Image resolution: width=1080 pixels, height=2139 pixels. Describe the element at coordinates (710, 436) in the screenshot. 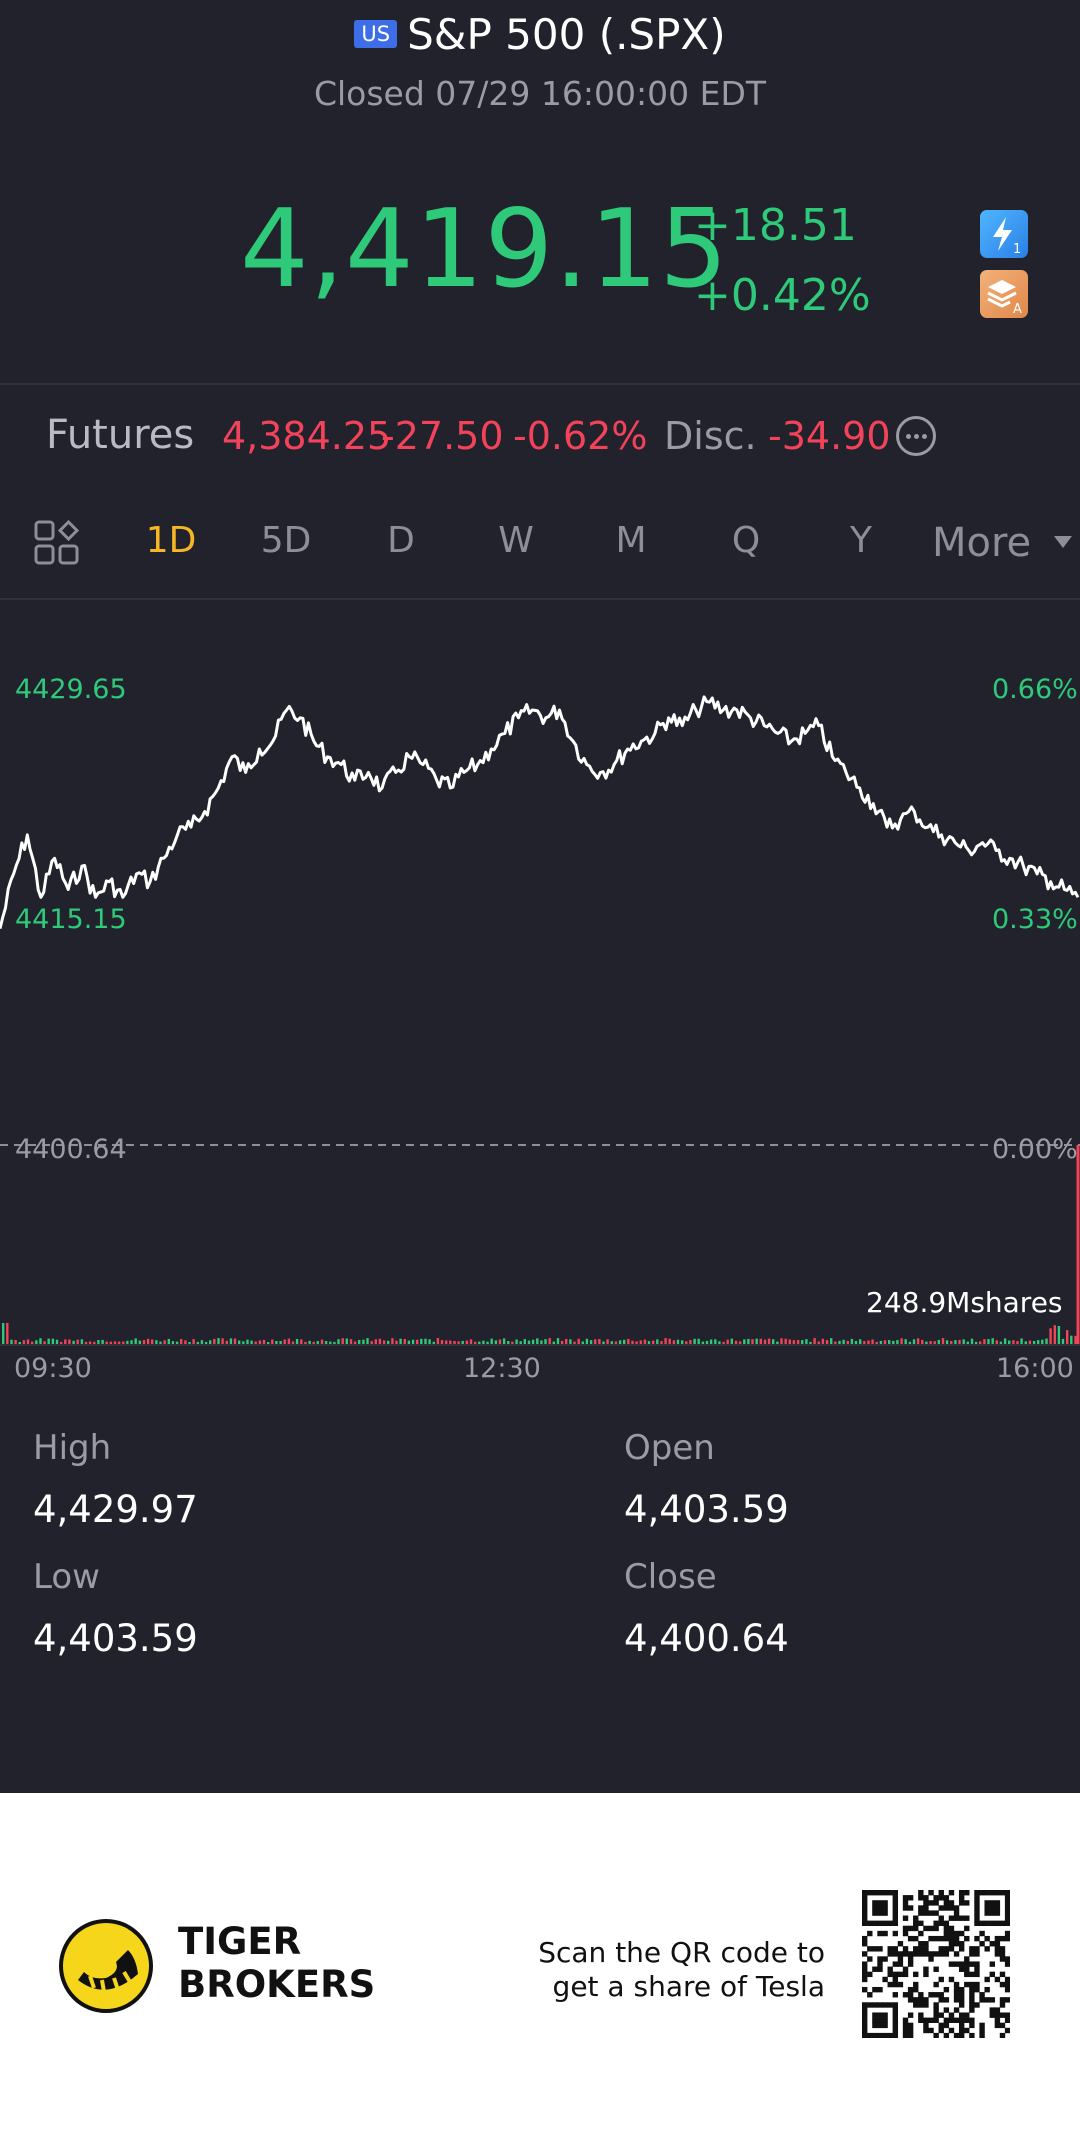

I see `discount-label: Disc.` at that location.